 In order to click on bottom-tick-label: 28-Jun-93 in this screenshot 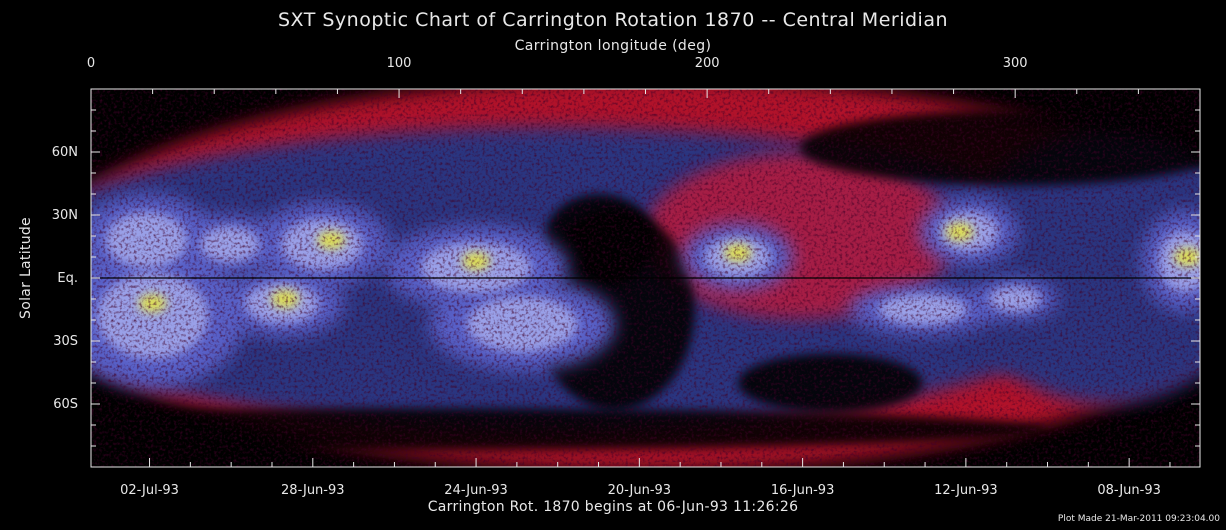, I will do `click(313, 490)`.